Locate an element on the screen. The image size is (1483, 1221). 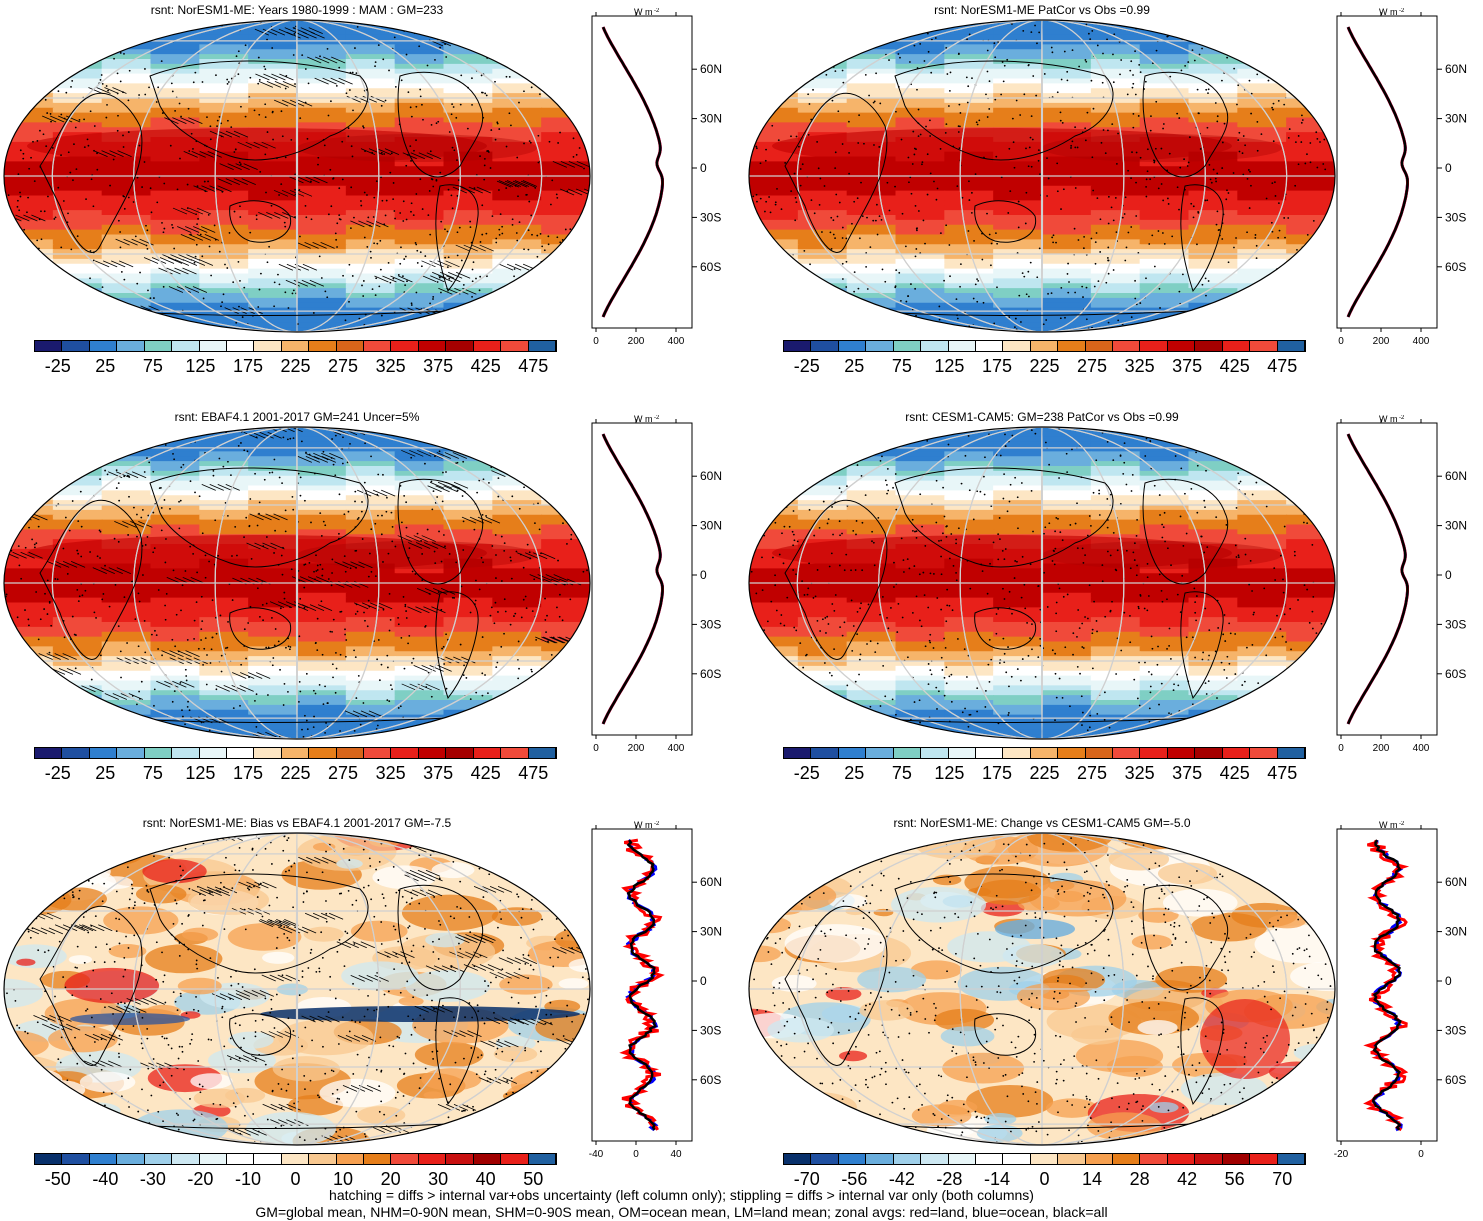
colorbar-label: 125 is located at coordinates (949, 773).